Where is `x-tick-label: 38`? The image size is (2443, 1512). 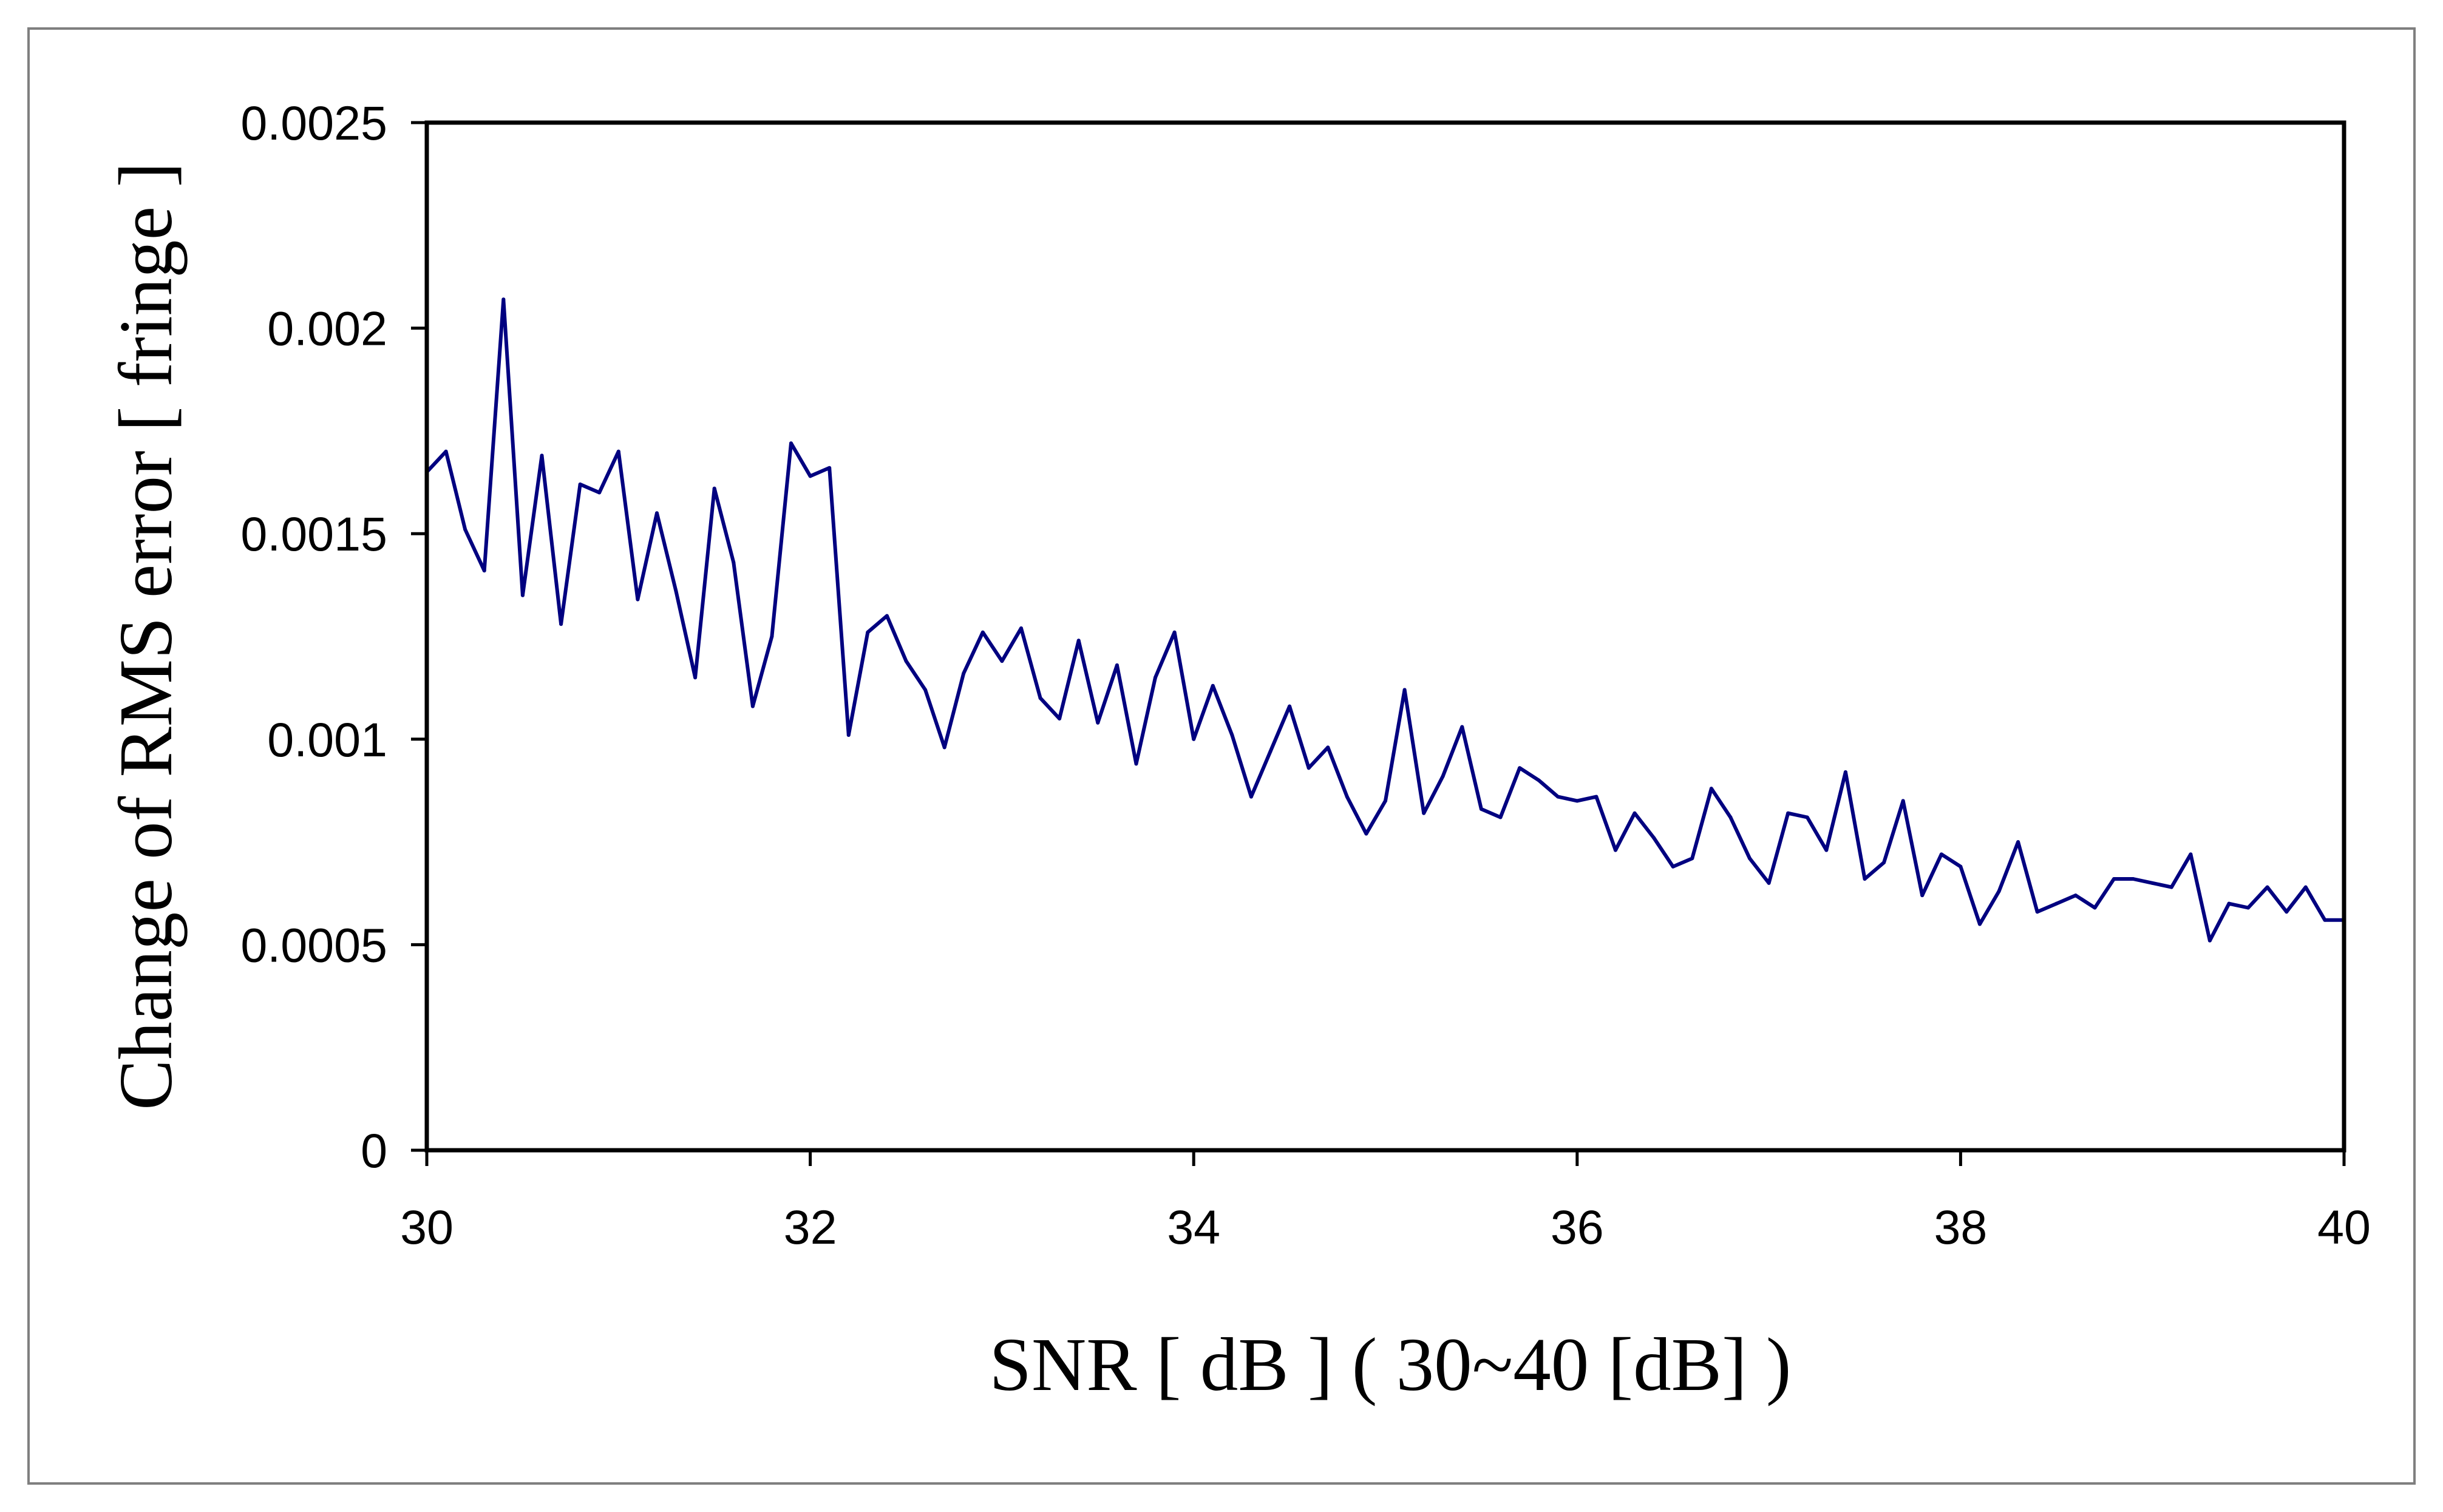
x-tick-label: 38 is located at coordinates (1960, 1227).